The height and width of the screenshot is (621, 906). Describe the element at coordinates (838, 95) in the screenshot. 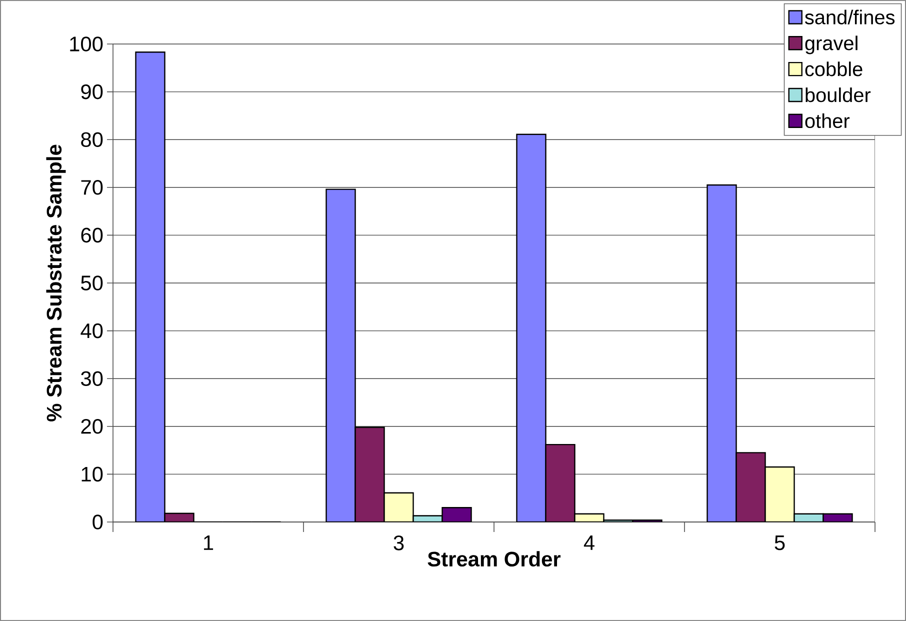

I see `legend-label: boulder` at that location.